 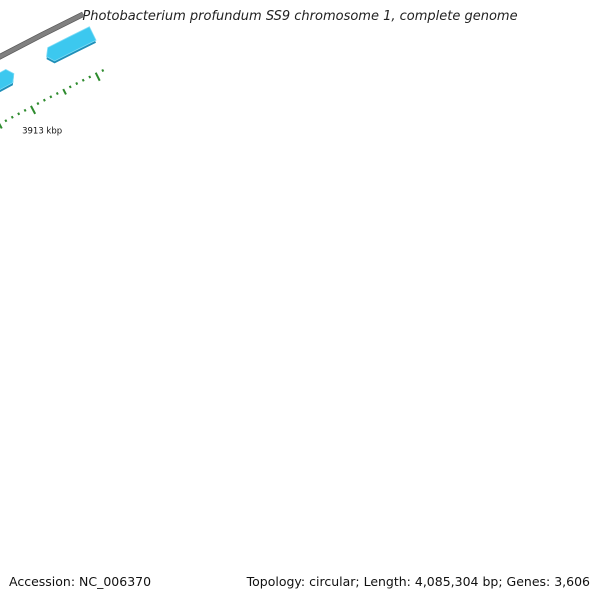 I want to click on gene-shadow, so click(x=7, y=82).